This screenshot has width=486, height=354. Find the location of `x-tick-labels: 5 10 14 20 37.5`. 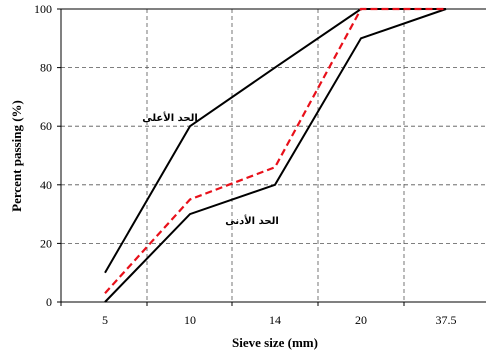

x-tick-labels: 5 10 14 20 37.5 is located at coordinates (279, 320).